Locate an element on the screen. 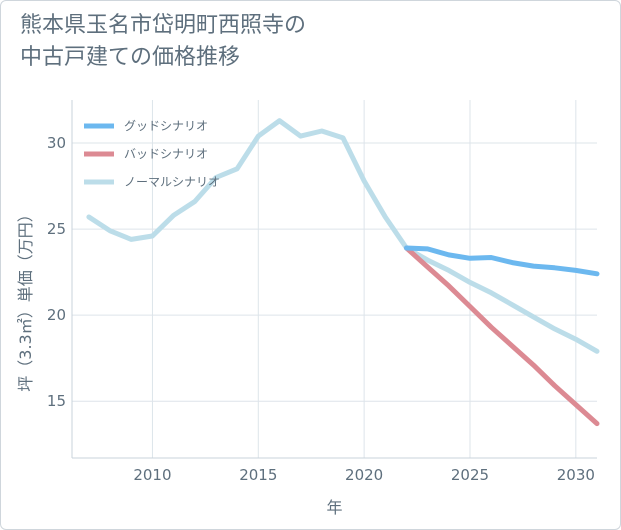 This screenshot has width=621, height=530. x-tick-label: 2020 is located at coordinates (364, 475).